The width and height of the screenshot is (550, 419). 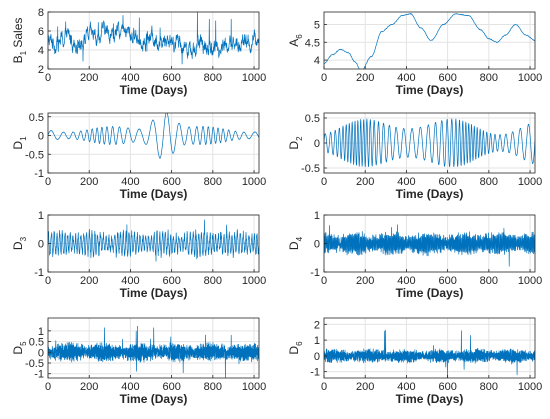 I want to click on subplot-2: 0 200 400 600 800 1000 4 4.5 5 Time (Days) A6, so click(x=414, y=54).